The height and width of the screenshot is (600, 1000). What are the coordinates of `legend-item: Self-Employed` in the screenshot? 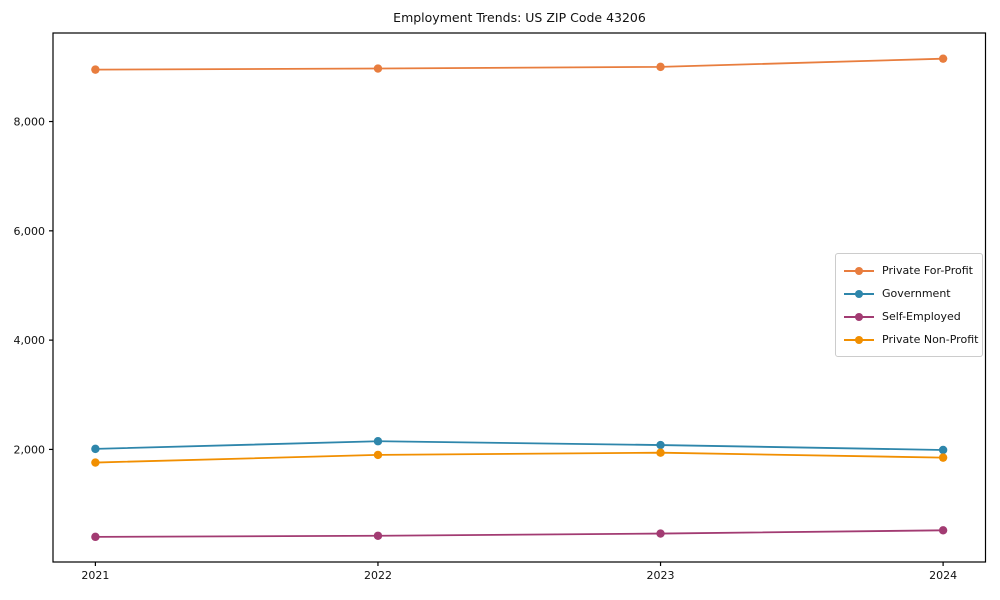 It's located at (909, 316).